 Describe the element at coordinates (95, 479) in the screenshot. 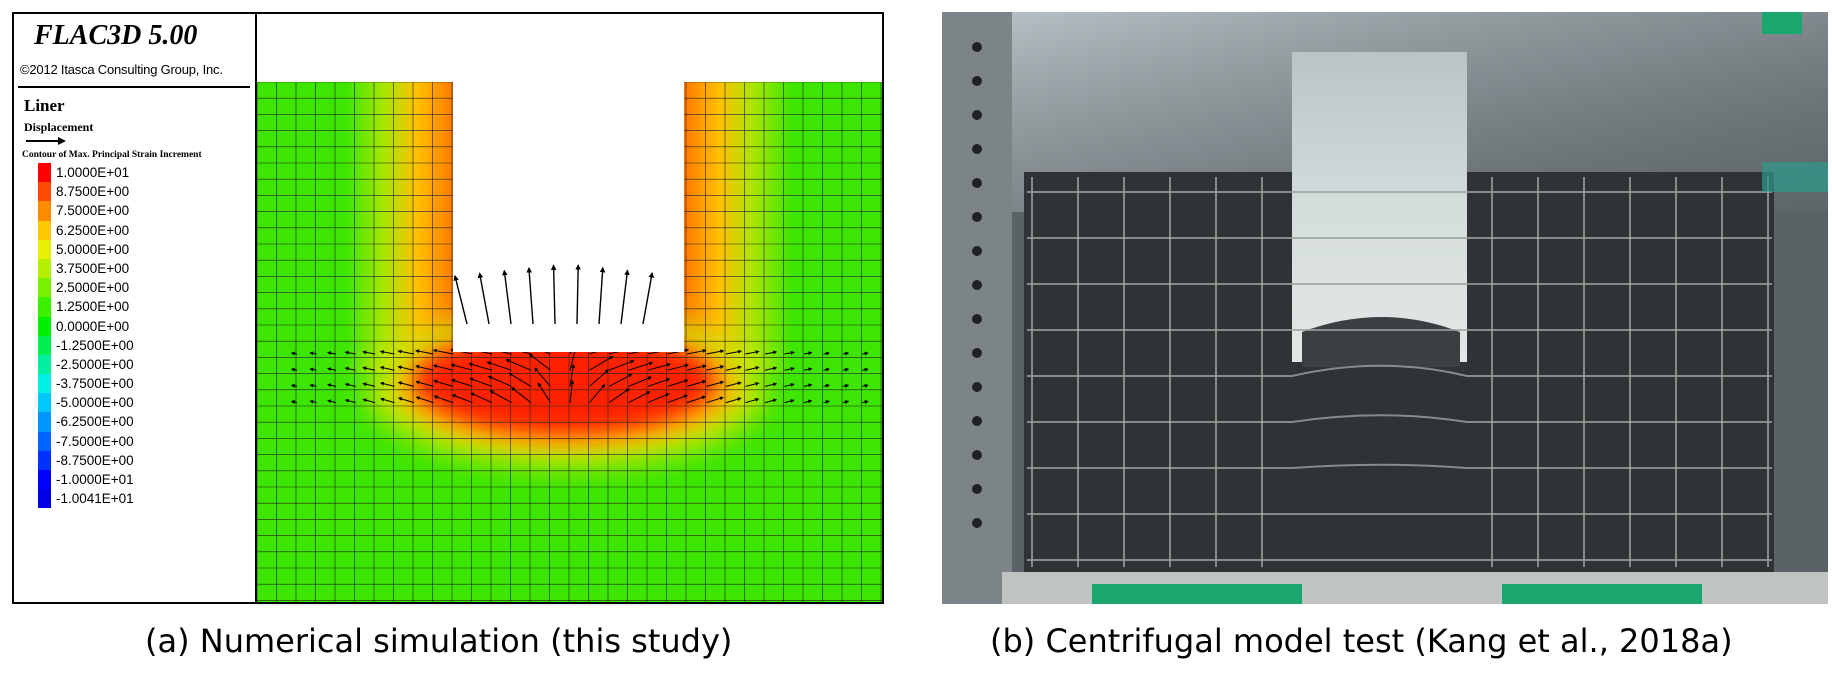

I see `legend-value: -1.0000E+01` at that location.